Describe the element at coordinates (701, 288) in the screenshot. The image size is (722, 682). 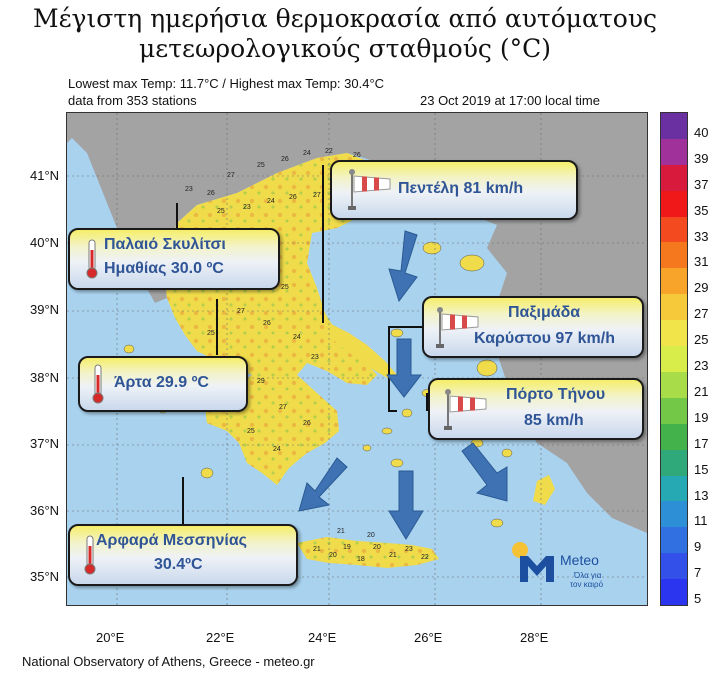
I see `colorbar-label: 29` at that location.